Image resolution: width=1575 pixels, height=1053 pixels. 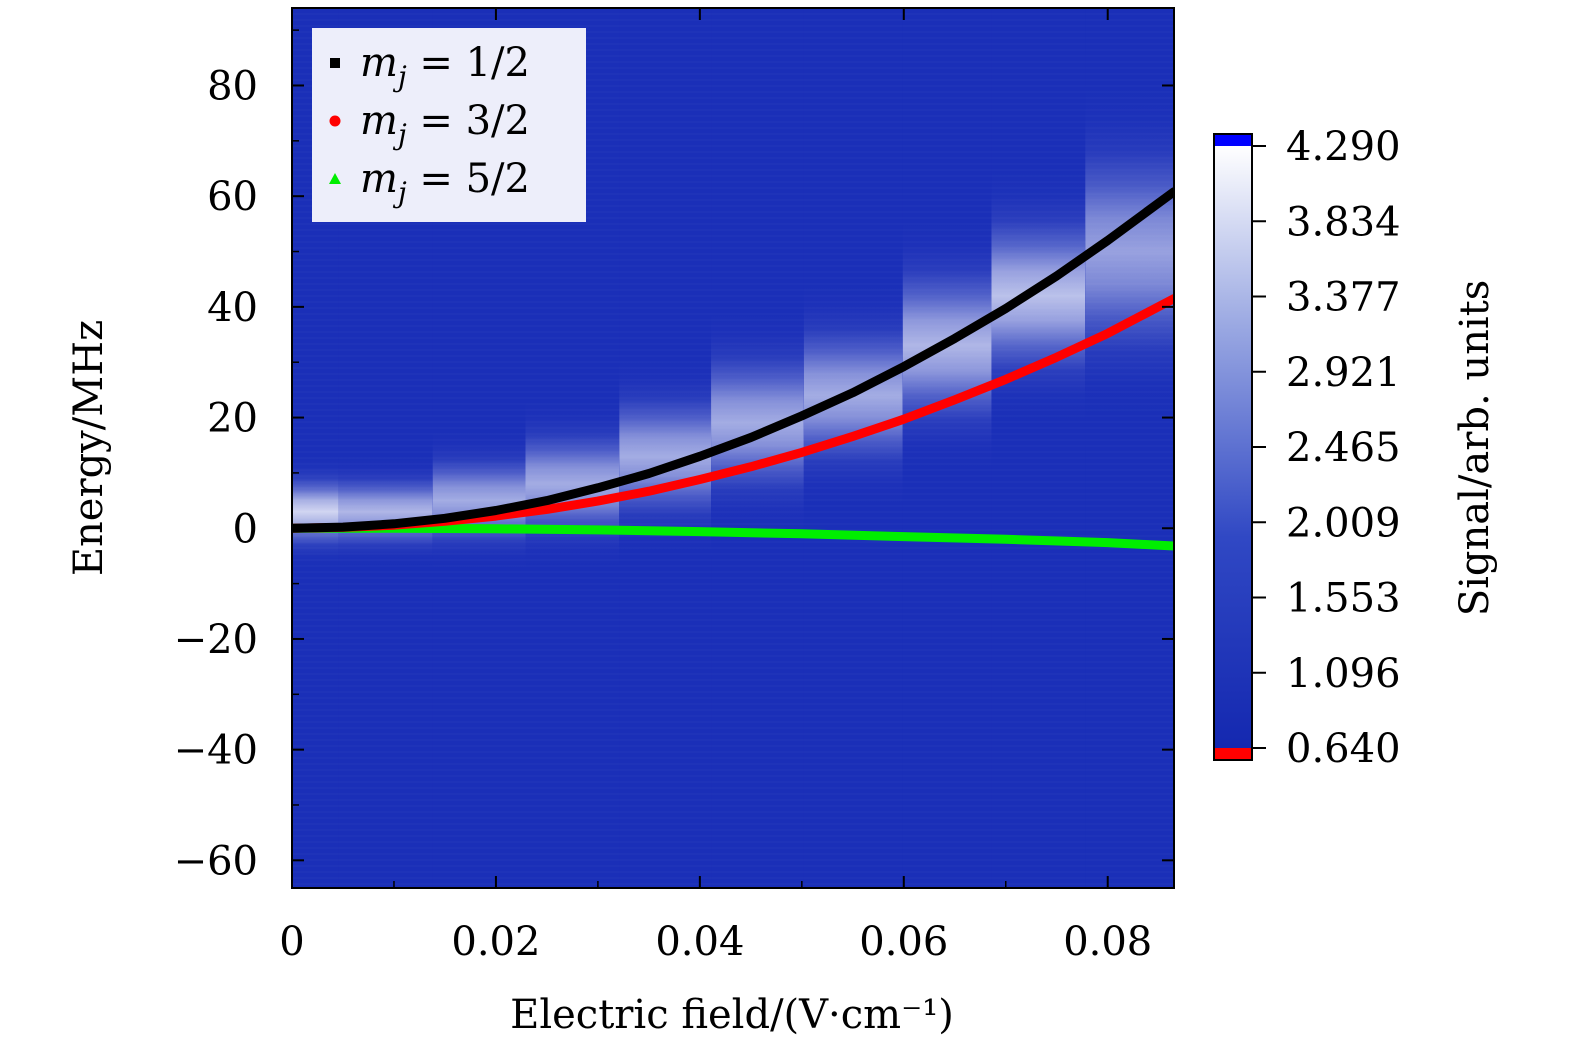 What do you see at coordinates (445, 182) in the screenshot?
I see `legend-entry-label: mj = 5/2` at bounding box center [445, 182].